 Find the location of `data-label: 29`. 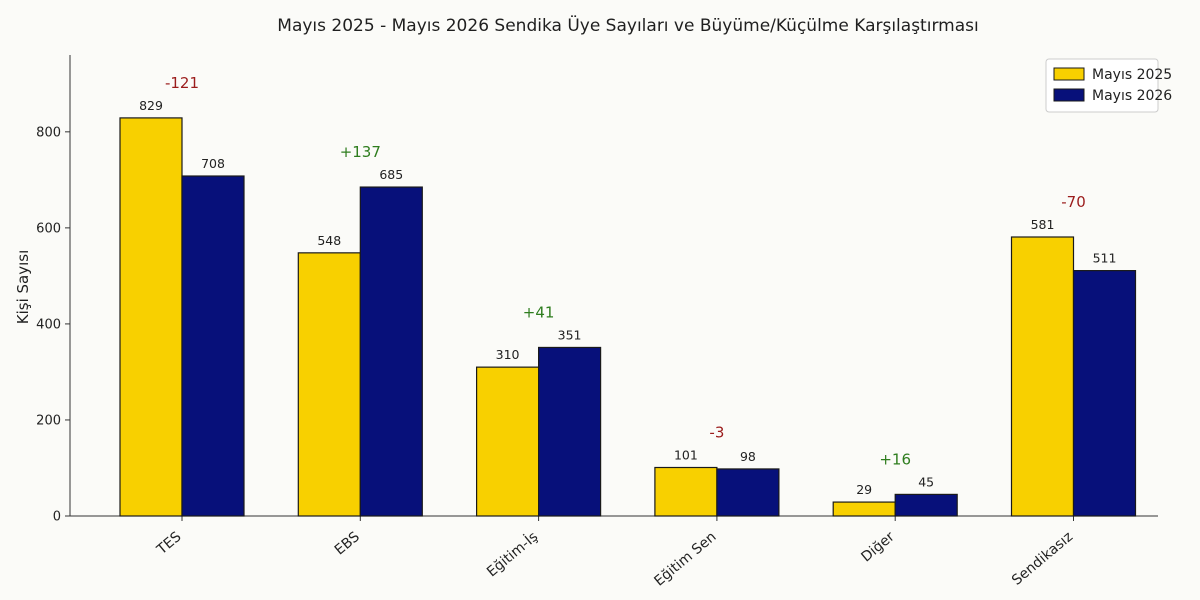

data-label: 29 is located at coordinates (864, 489).